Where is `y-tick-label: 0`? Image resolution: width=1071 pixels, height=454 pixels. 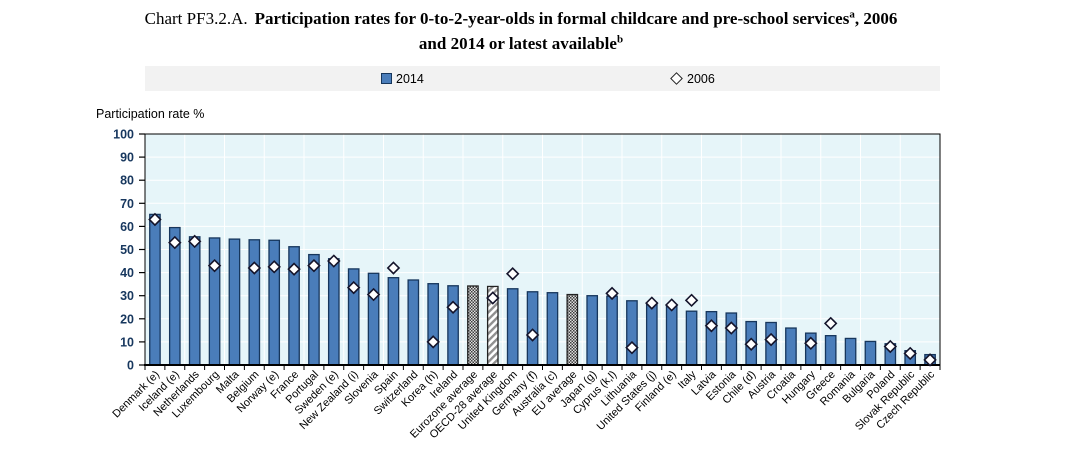 y-tick-label: 0 is located at coordinates (130, 366).